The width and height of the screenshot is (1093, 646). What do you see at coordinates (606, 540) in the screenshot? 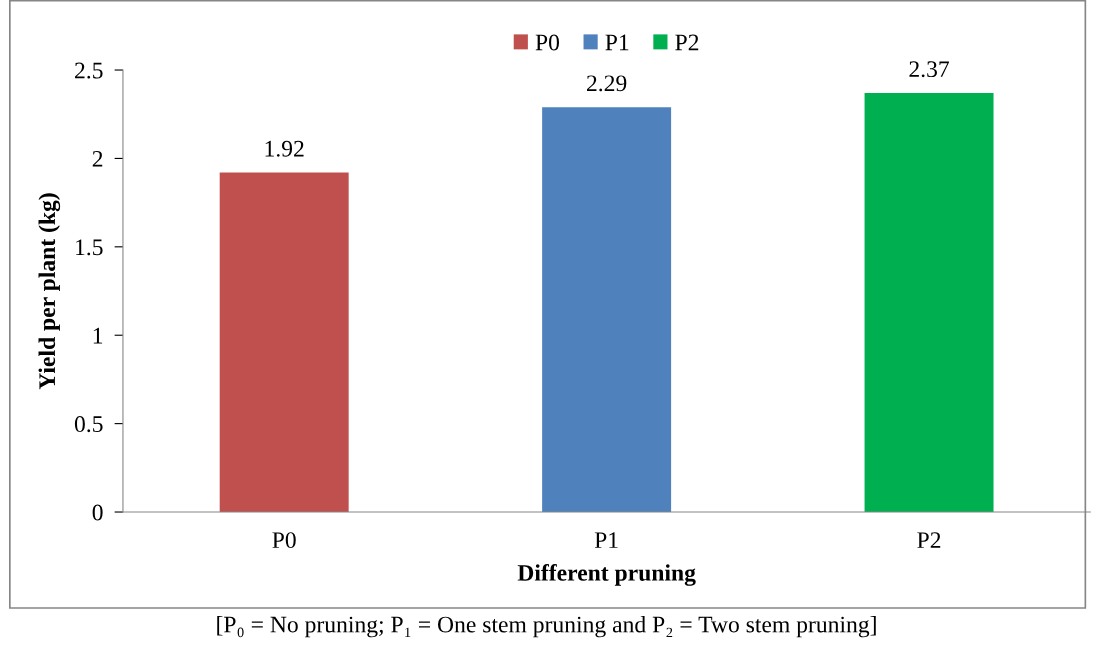
I see `x-tick-label: P1` at bounding box center [606, 540].